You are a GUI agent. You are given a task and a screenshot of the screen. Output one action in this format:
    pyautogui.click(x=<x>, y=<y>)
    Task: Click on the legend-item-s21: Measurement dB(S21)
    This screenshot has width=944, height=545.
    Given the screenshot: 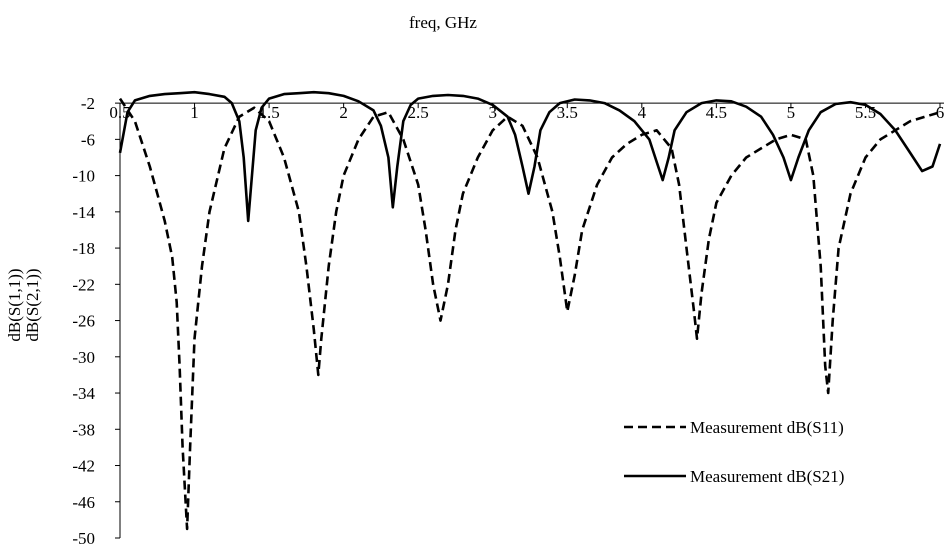 What is the action you would take?
    pyautogui.click(x=734, y=476)
    